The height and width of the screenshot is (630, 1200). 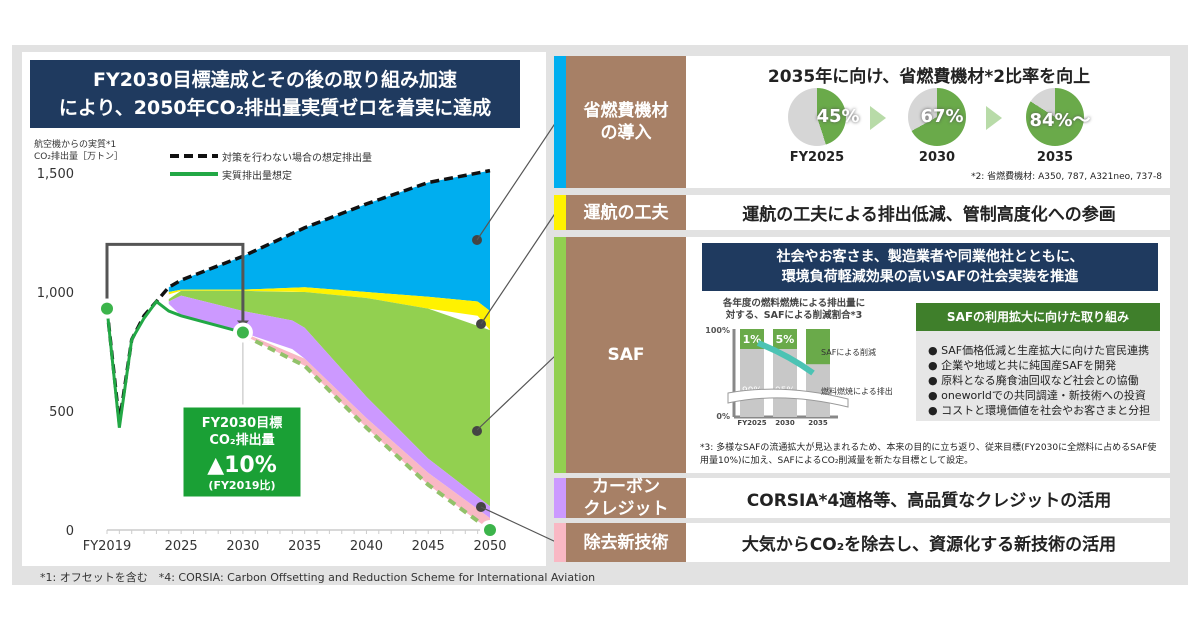 What do you see at coordinates (626, 111) in the screenshot?
I see `label-line: 省燃費機材` at bounding box center [626, 111].